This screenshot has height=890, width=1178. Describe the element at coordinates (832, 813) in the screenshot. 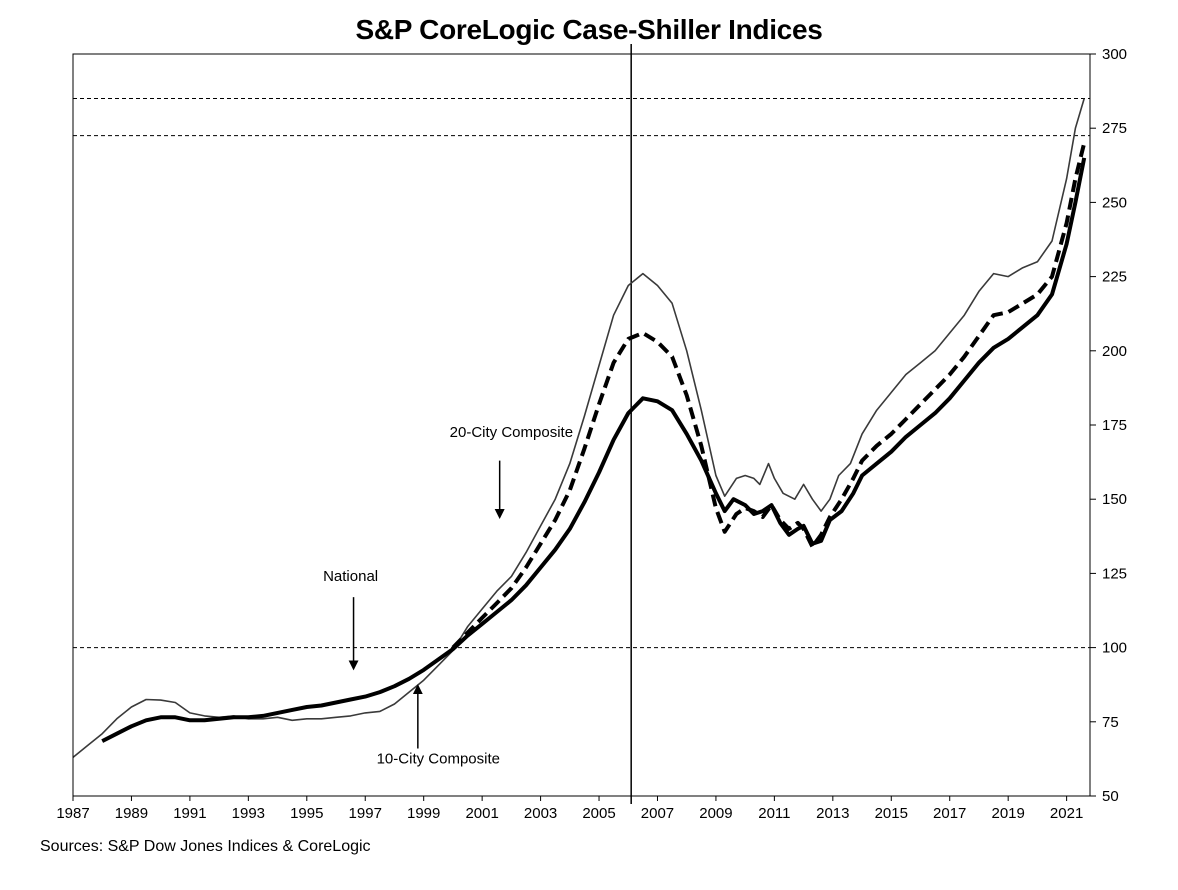

I see `x-tick-label: 2013` at that location.